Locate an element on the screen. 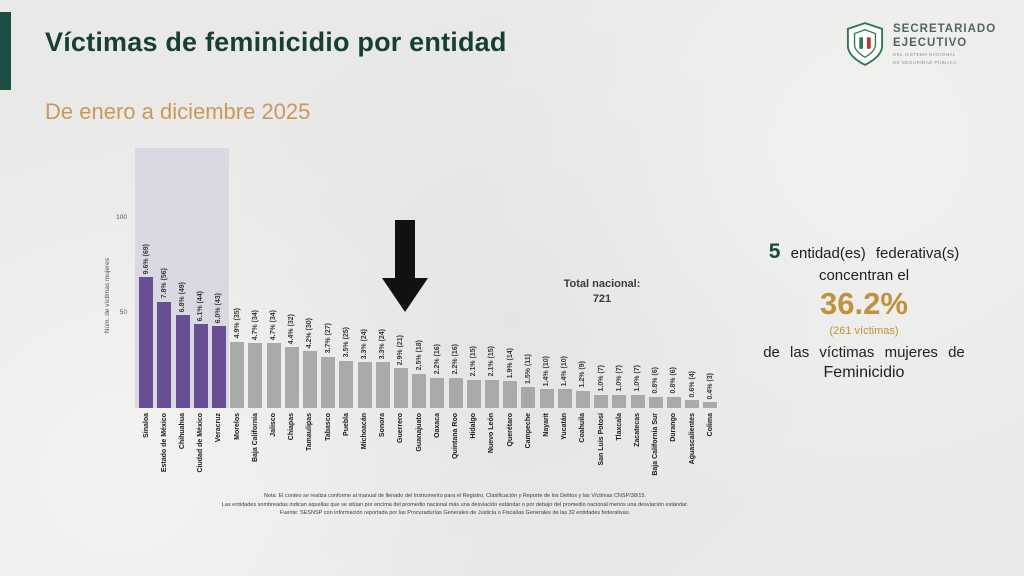  x-category-label: Guerrero is located at coordinates (401, 428).